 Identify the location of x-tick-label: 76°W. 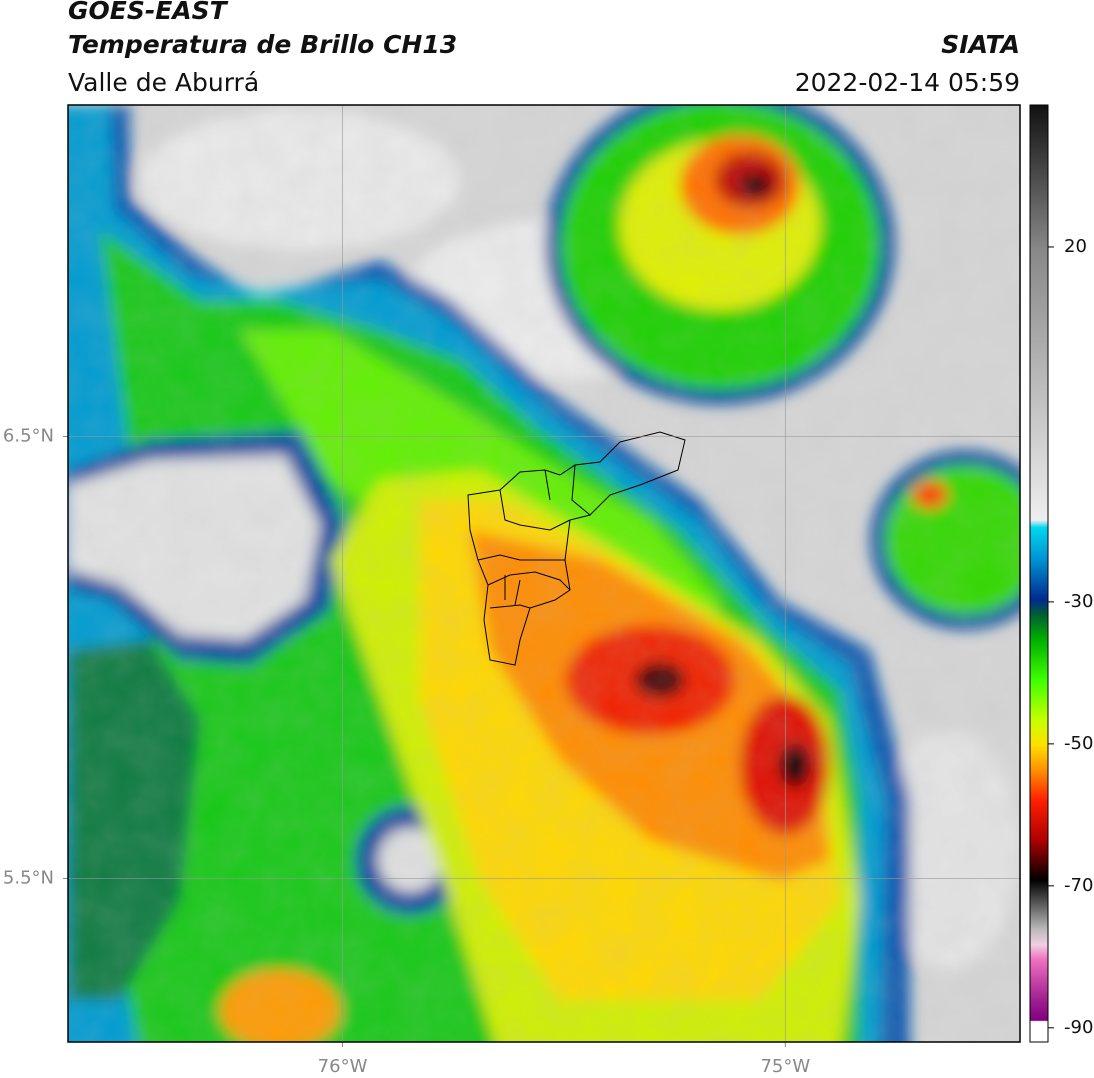
(343, 1066).